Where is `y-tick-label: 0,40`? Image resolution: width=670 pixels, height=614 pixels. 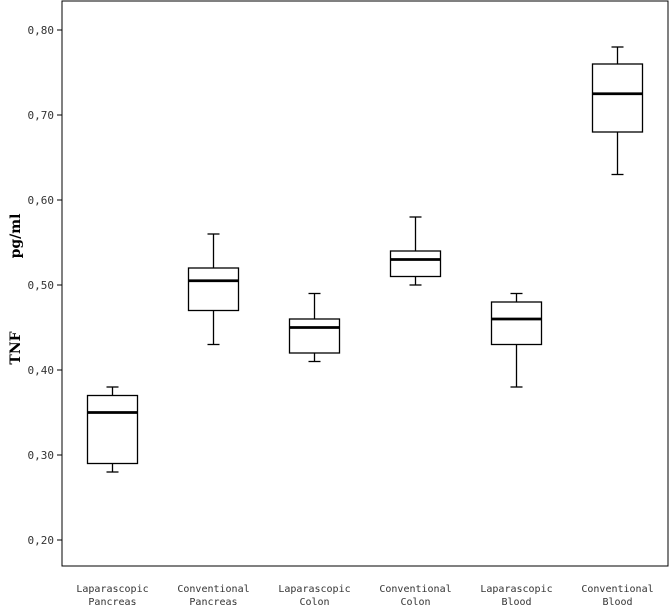 y-tick-label: 0,40 is located at coordinates (41, 370).